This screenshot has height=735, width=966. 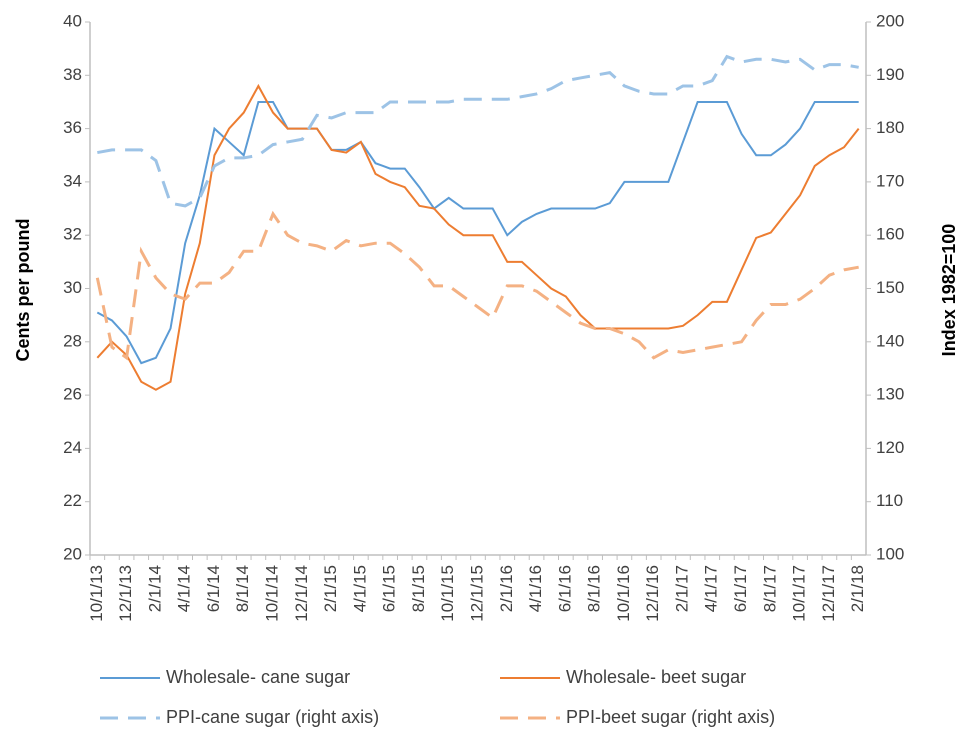 What do you see at coordinates (740, 588) in the screenshot?
I see `x-tick-label: 6/1/17` at bounding box center [740, 588].